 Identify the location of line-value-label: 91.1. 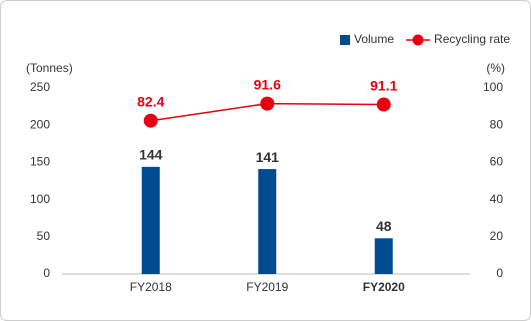
(383, 85).